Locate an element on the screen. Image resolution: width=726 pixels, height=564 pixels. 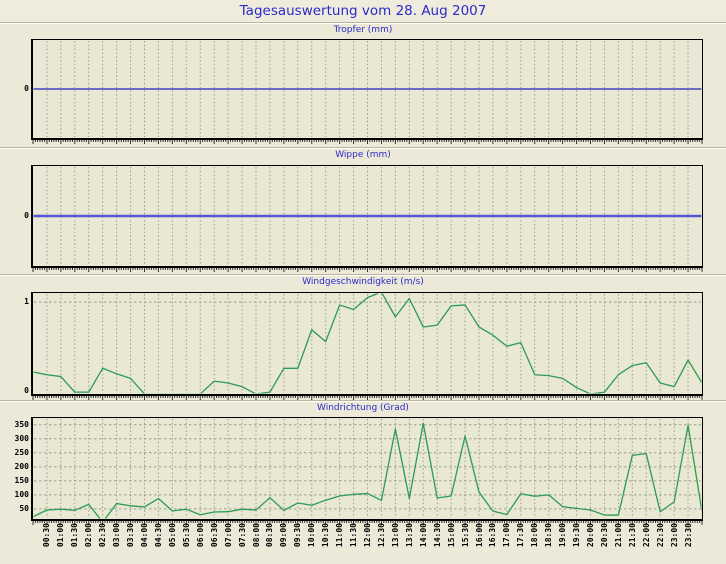
x-tick-label: 11:00 is located at coordinates (340, 535).